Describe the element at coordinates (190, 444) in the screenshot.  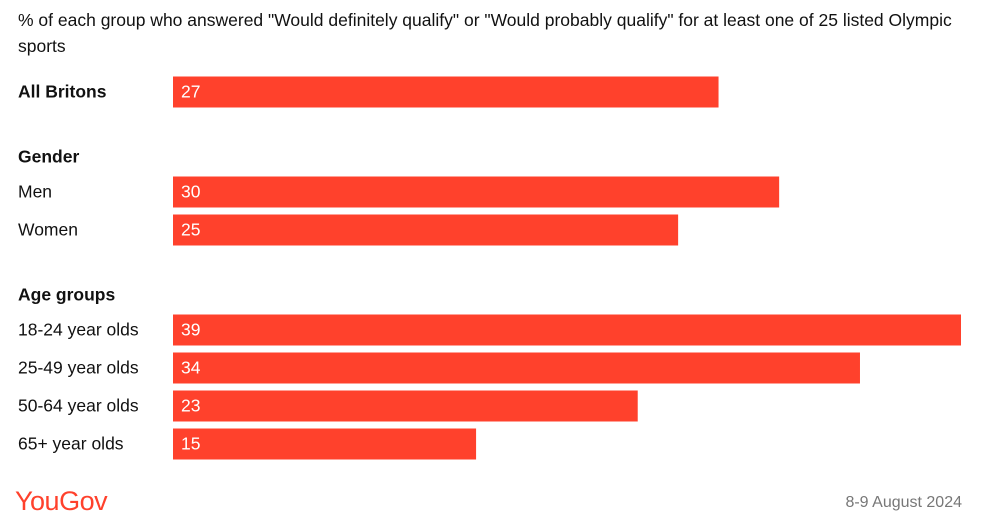
I see `value-label: 15` at that location.